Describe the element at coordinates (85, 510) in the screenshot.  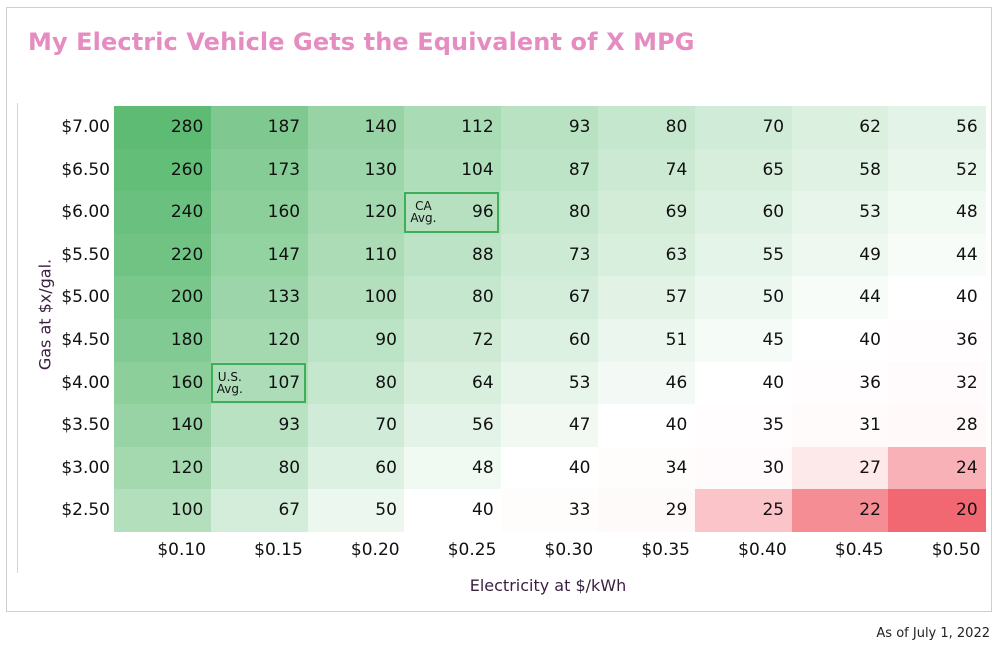
I see `y-tick-label: $2.50` at that location.